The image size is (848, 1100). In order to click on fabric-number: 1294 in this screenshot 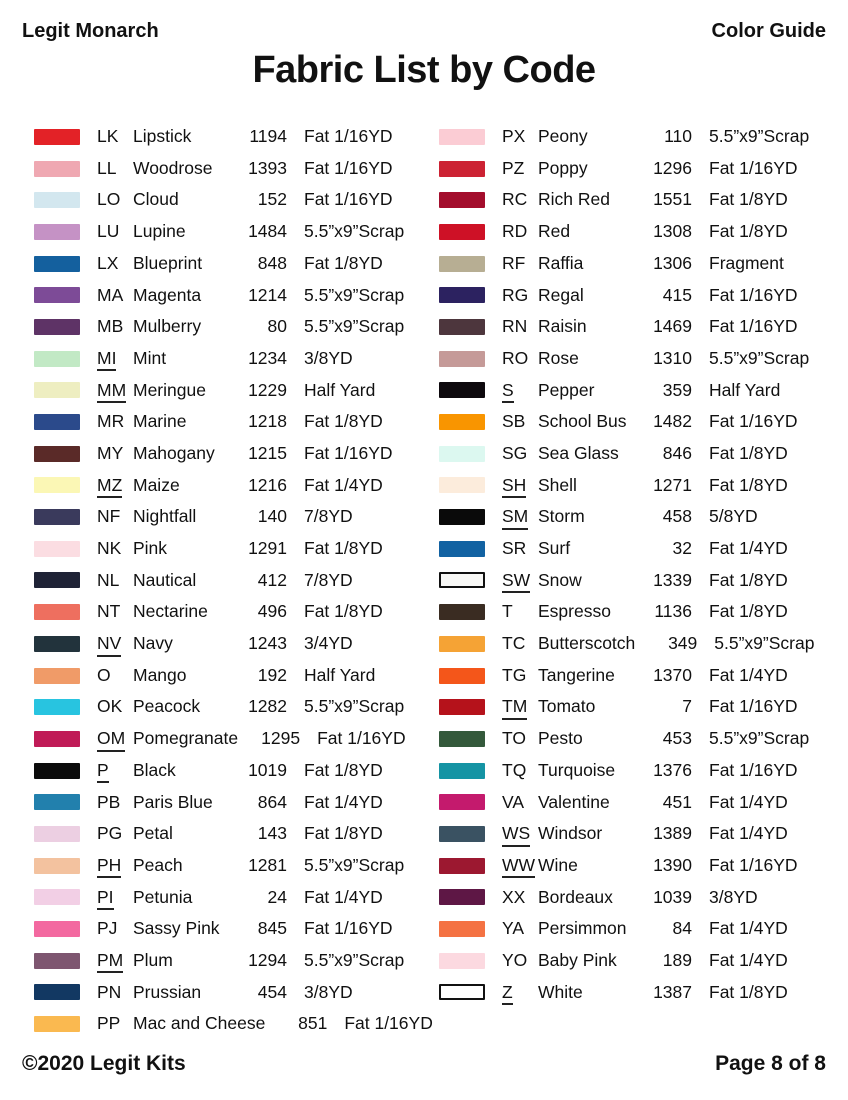, I will do `click(267, 959)`.